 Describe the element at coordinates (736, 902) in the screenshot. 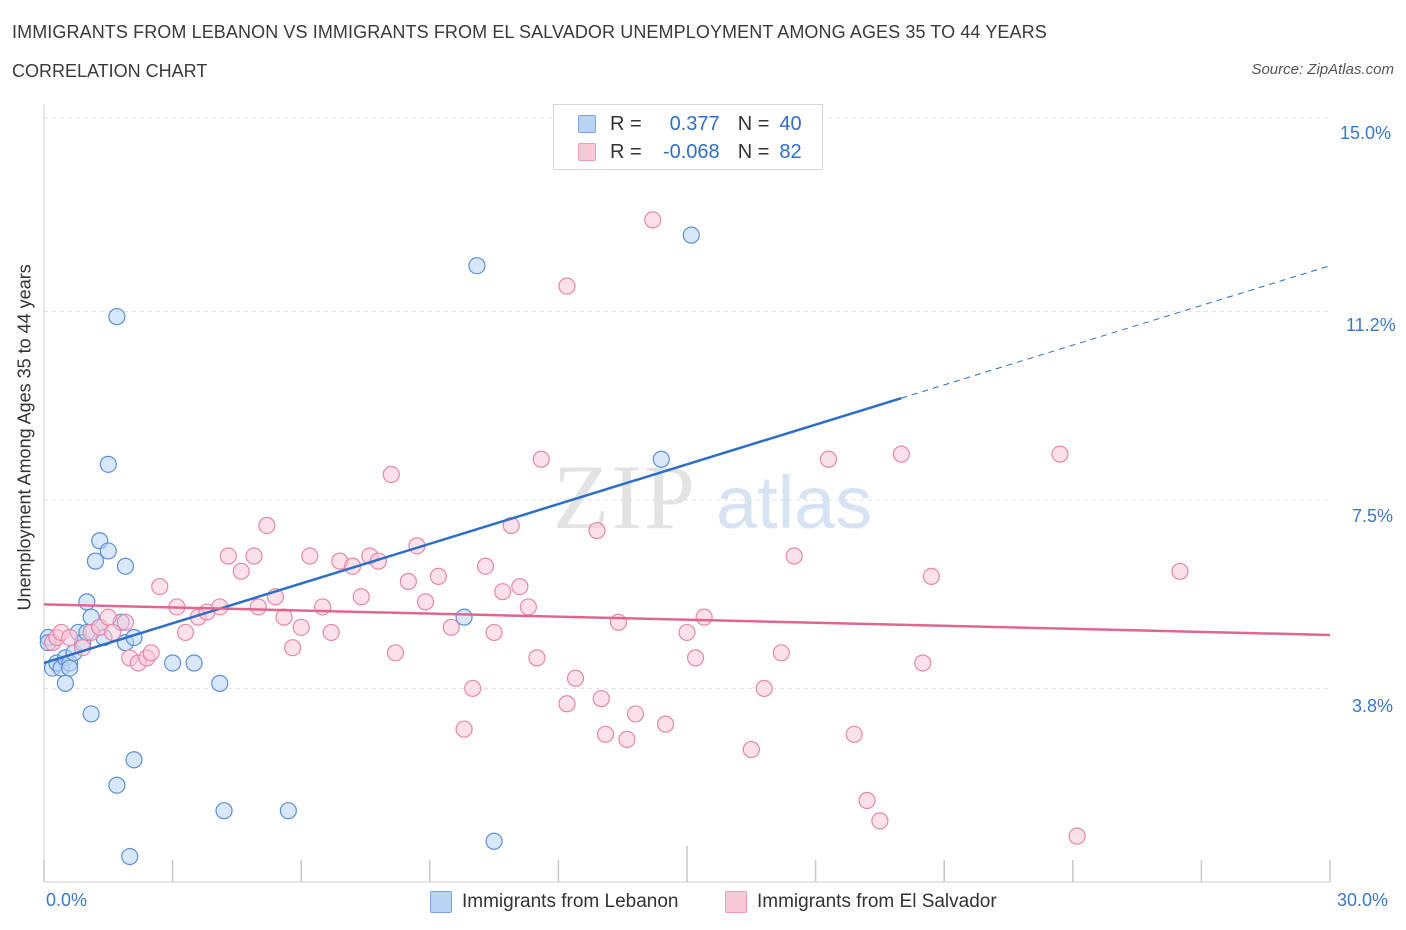

I see `legend-swatch-elsalvador` at that location.